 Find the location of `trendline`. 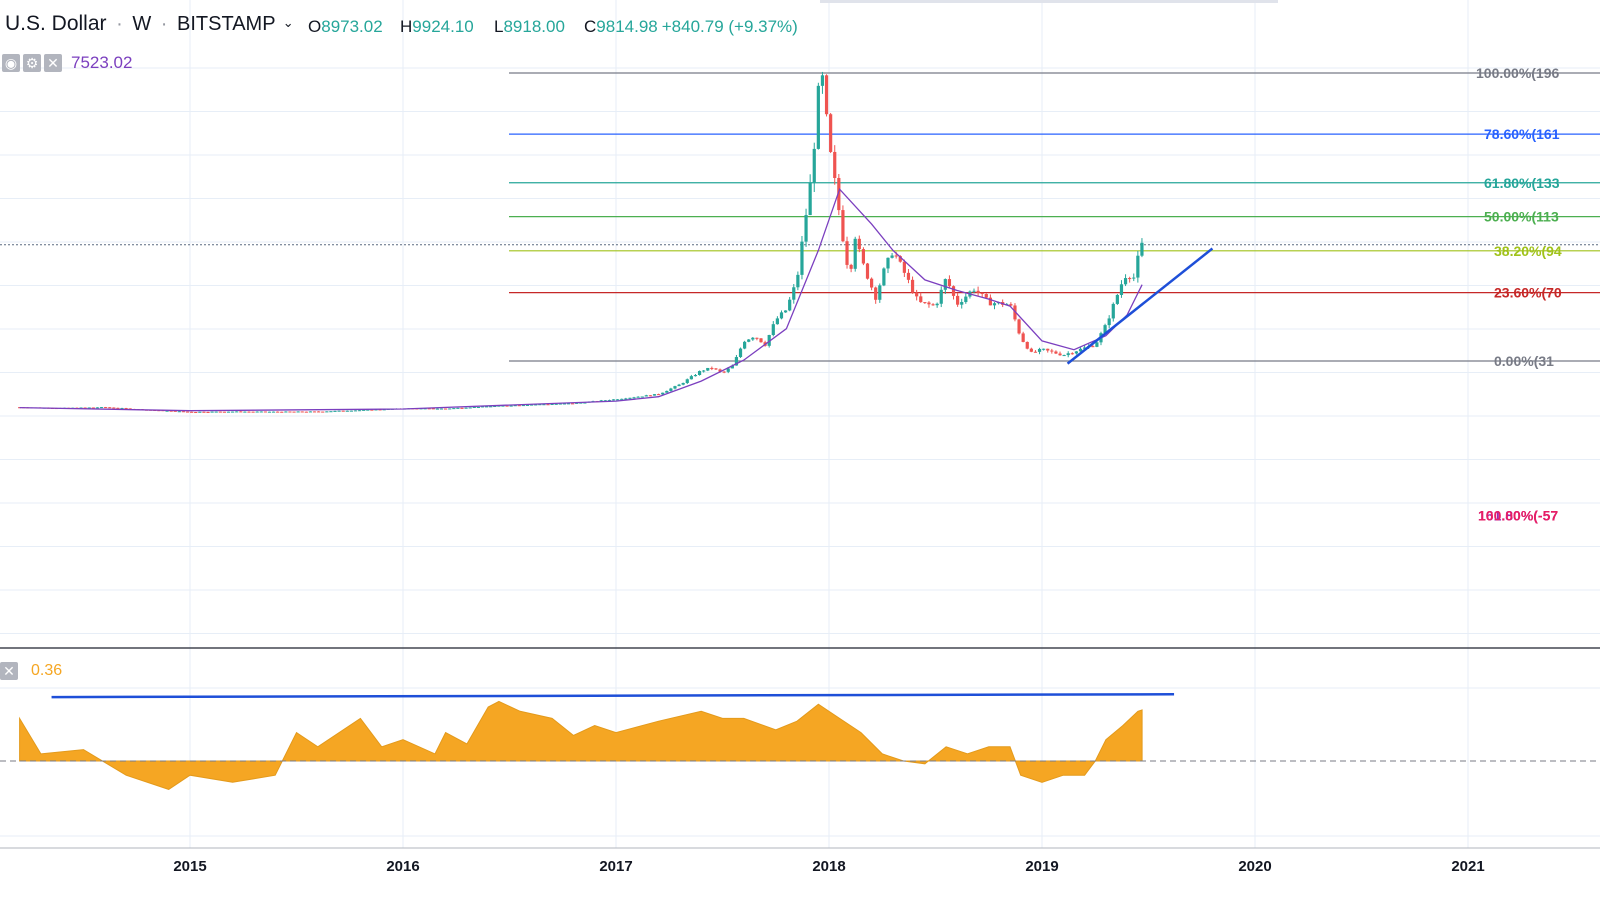

trendline is located at coordinates (1140, 306).